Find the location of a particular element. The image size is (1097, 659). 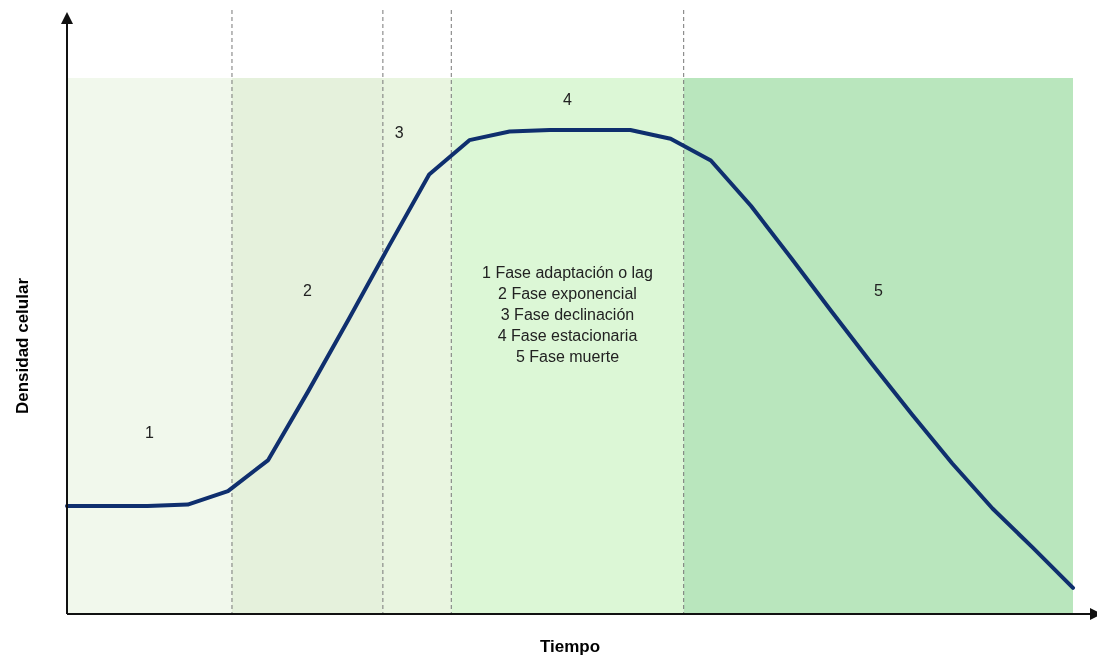

y-axis-title: Densidad celular is located at coordinates (22, 346).